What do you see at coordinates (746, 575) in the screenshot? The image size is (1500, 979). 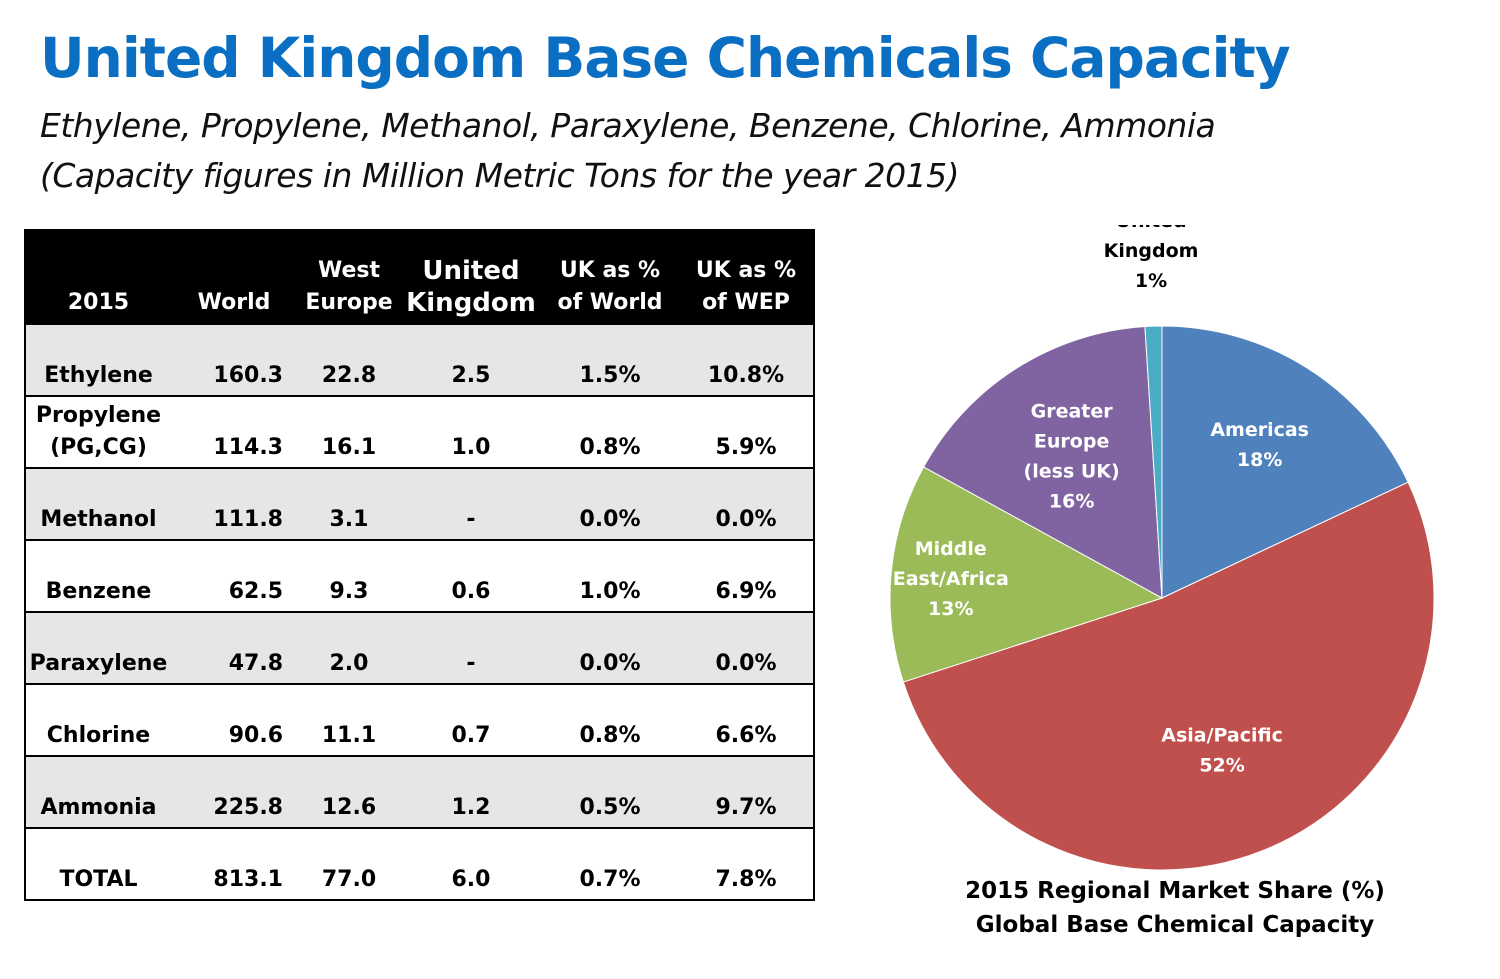 I see `uk-pct-wep-cell: 6.9%` at bounding box center [746, 575].